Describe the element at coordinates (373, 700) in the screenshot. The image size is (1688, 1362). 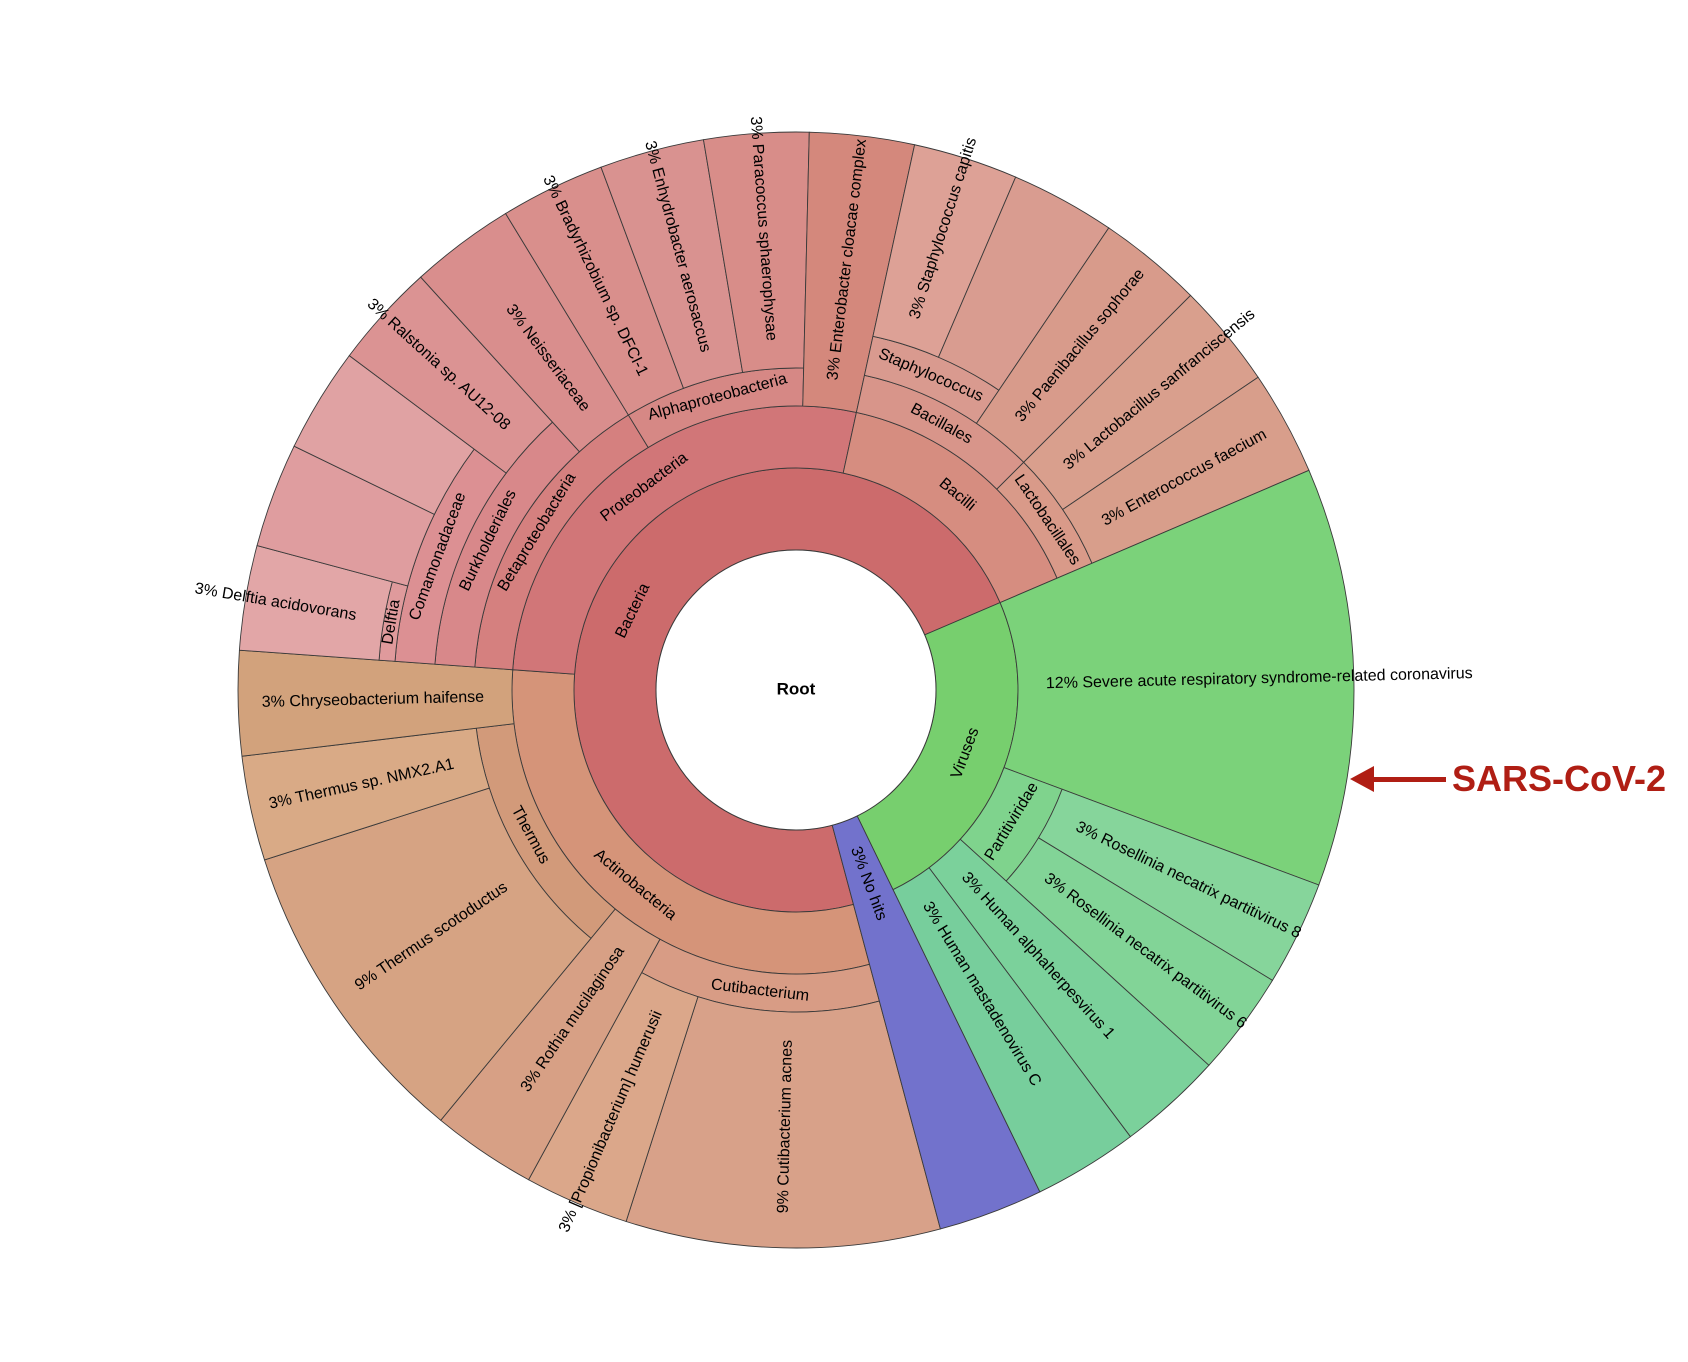
I see `label-chryseobacterium-haifense: 3% Chryseobacterium haifense` at that location.